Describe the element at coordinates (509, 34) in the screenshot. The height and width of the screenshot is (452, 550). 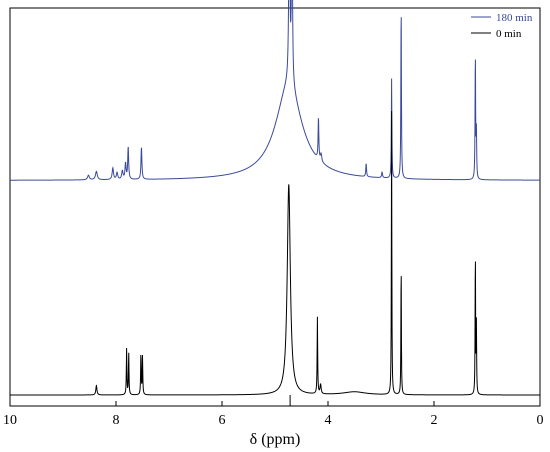
I see `legend-label-series-2: 0 min` at that location.